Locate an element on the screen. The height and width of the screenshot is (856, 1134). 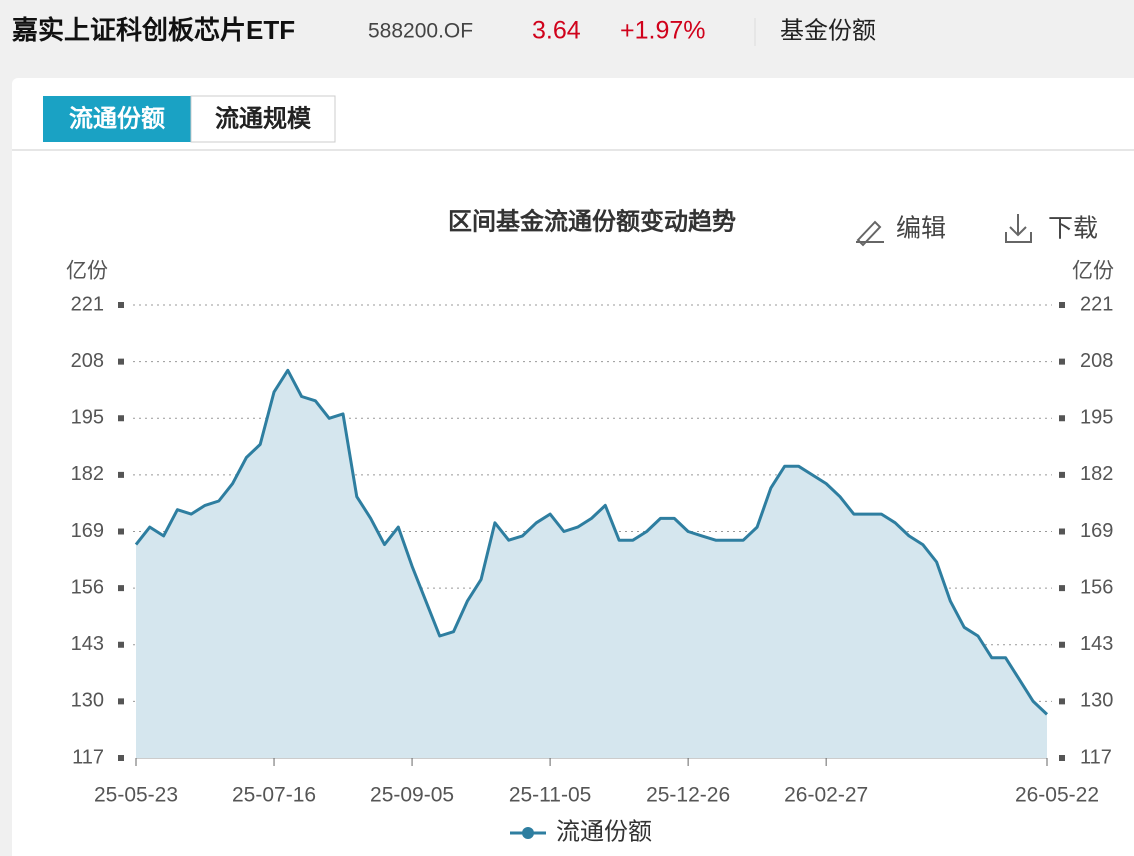
y-tick-label: 195 is located at coordinates (87, 418).